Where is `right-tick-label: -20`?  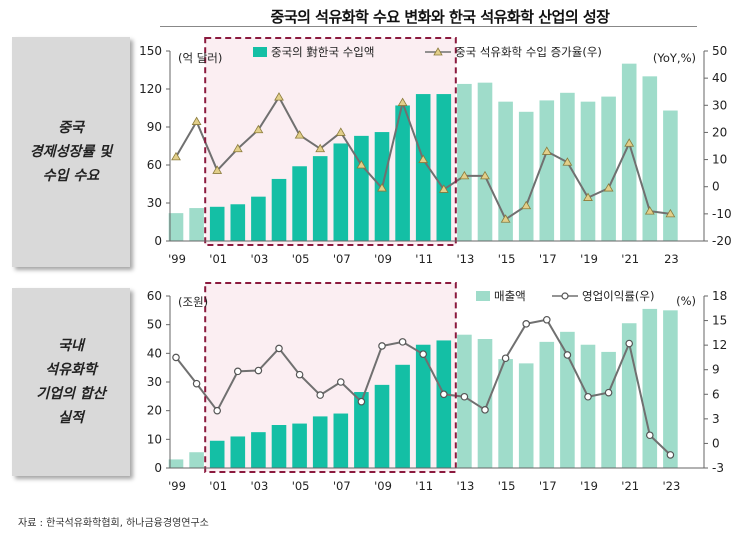
right-tick-label: -20 is located at coordinates (722, 241).